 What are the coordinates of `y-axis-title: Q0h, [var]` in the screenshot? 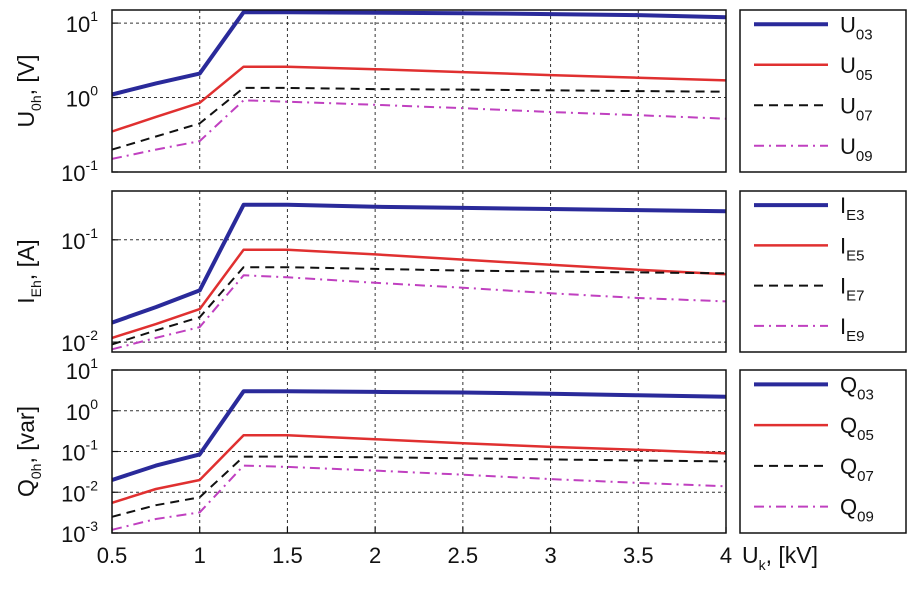 It's located at (28, 451).